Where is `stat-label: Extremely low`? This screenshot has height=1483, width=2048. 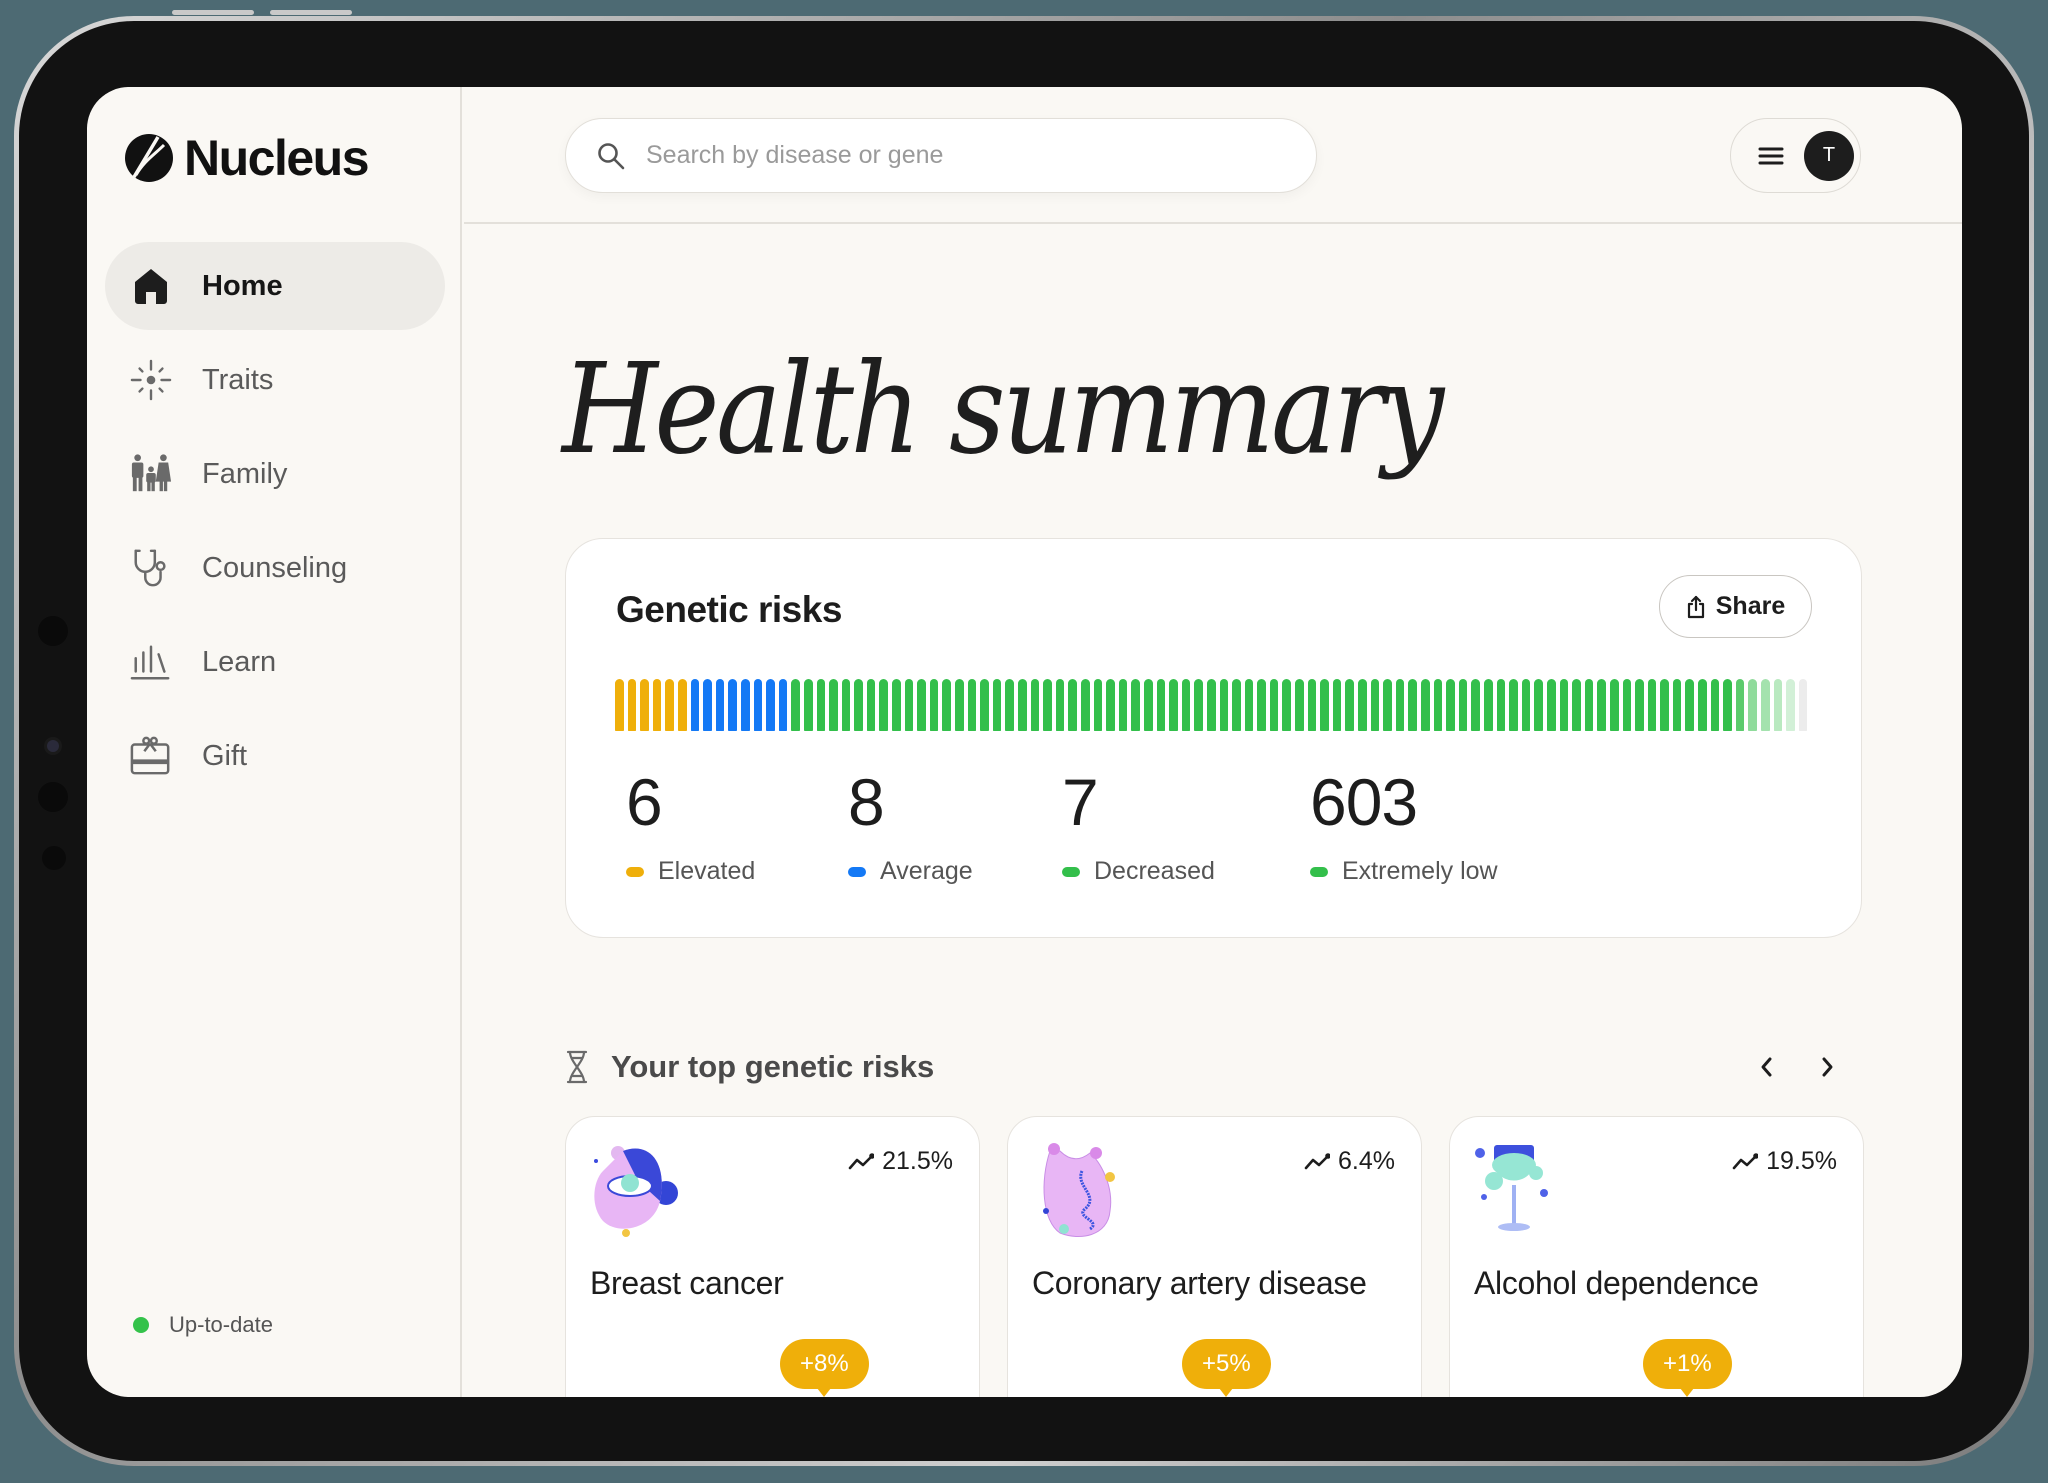
stat-label: Extremely low is located at coordinates (1420, 871).